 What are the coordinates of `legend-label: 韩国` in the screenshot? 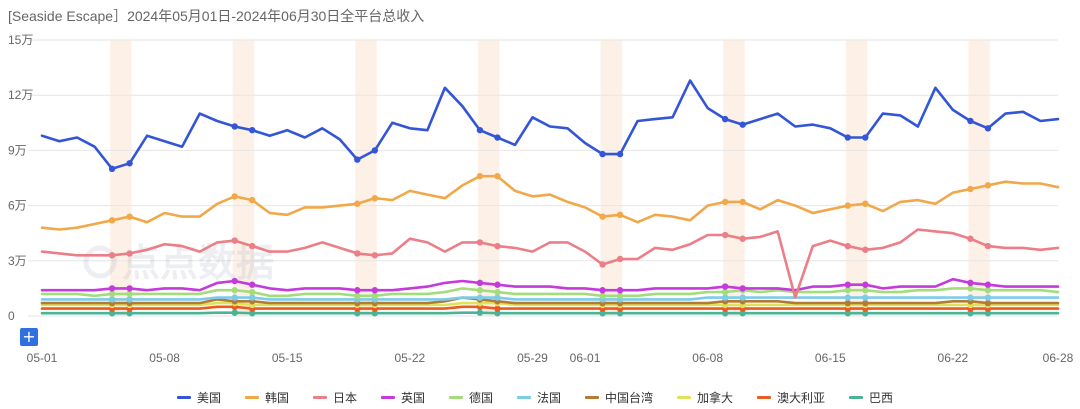 It's located at (277, 397).